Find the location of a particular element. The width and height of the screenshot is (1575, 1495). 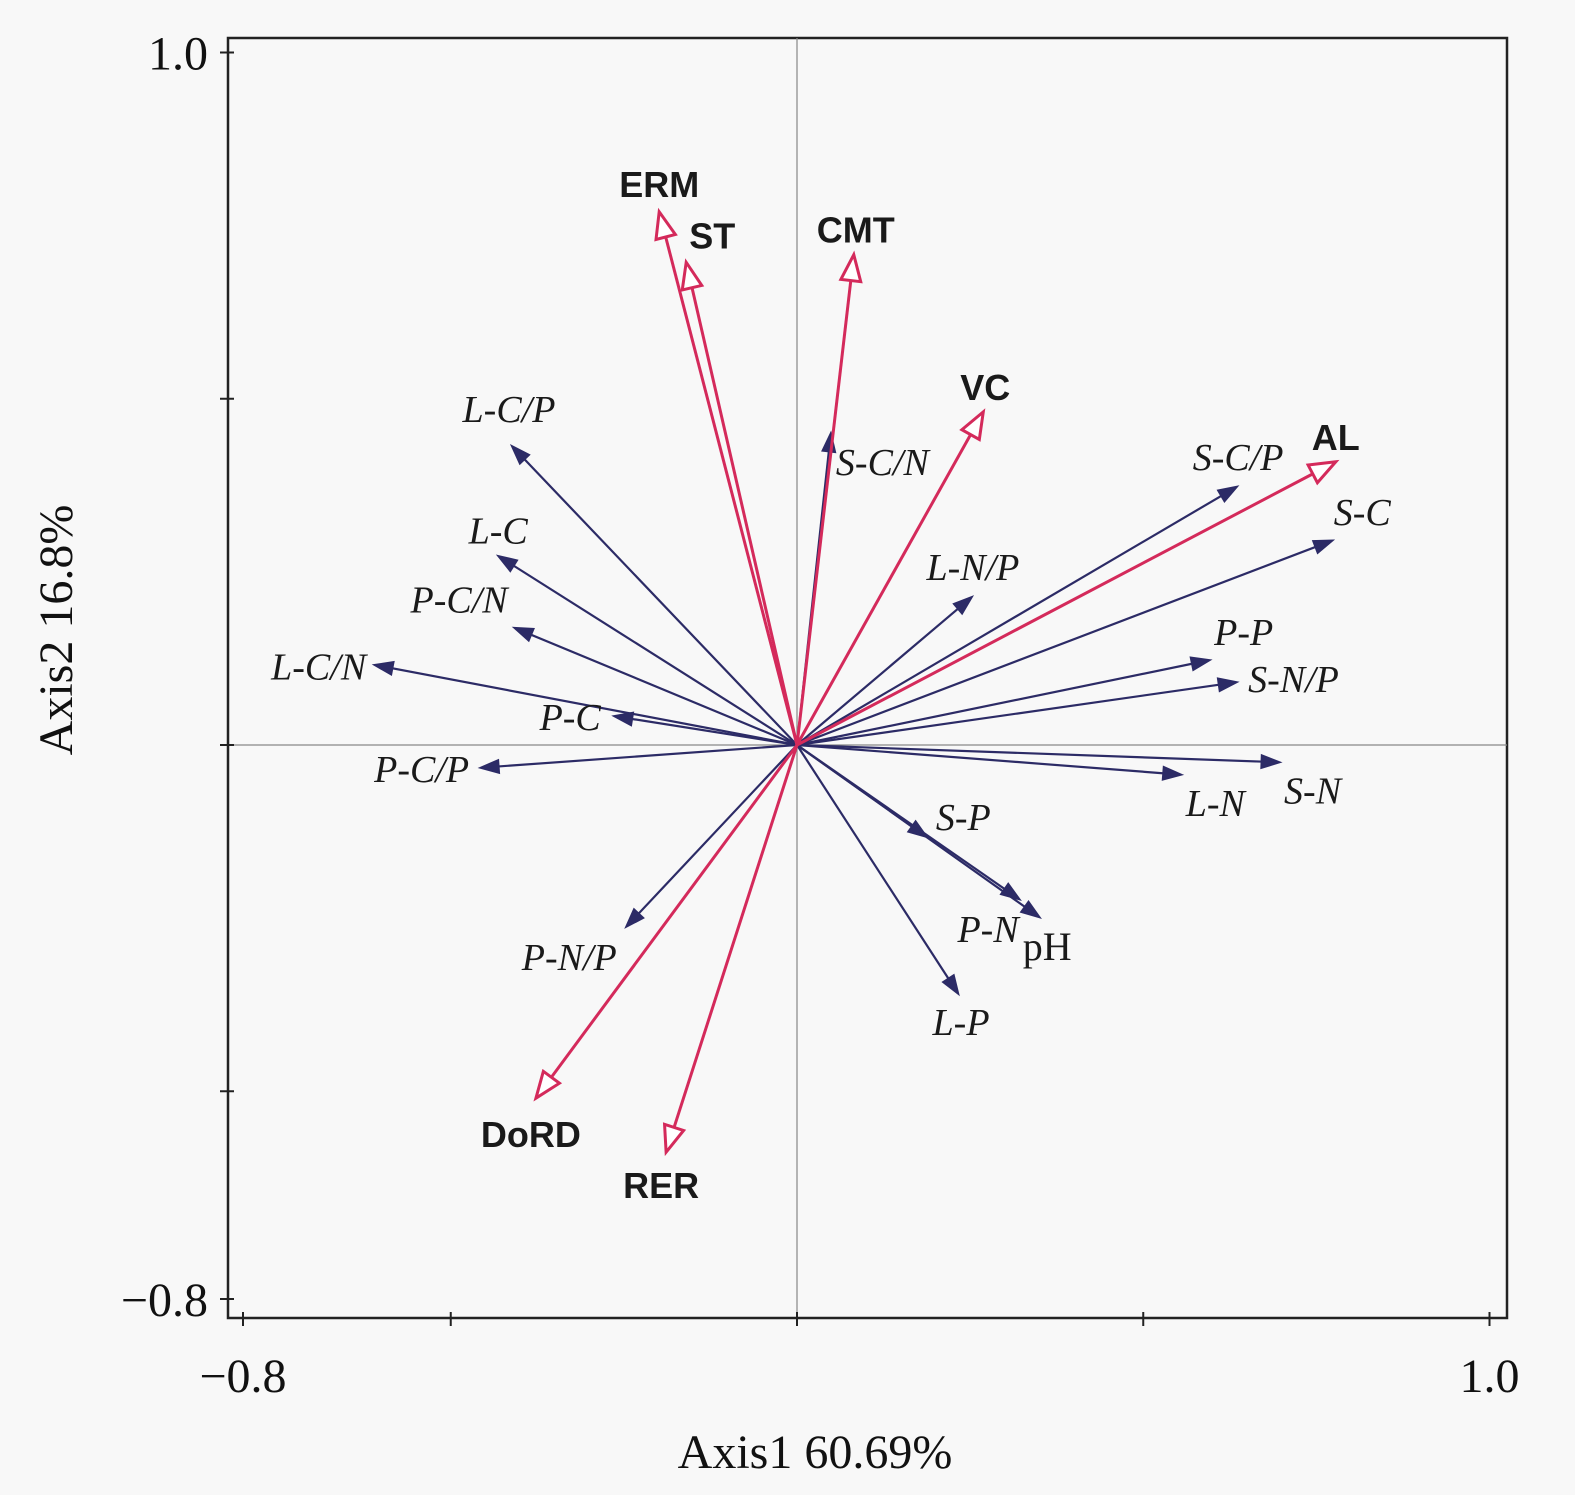

arrow-p-c-n-shaft is located at coordinates (657, 687).